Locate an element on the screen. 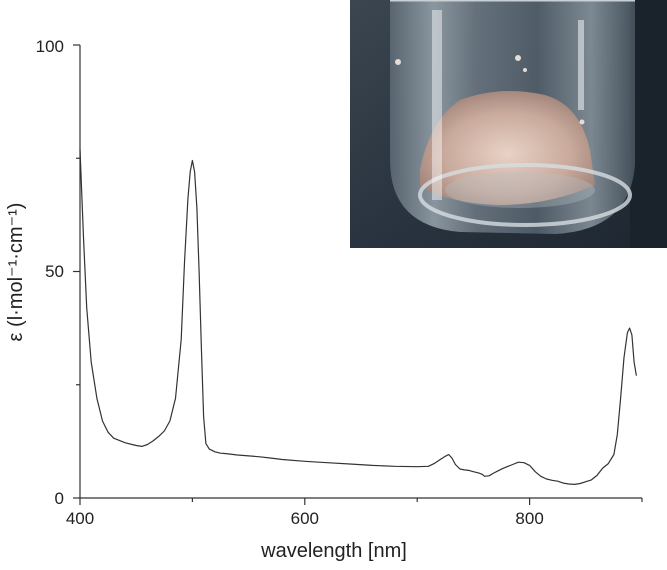  x-tick-label-600: 600 is located at coordinates (305, 518).